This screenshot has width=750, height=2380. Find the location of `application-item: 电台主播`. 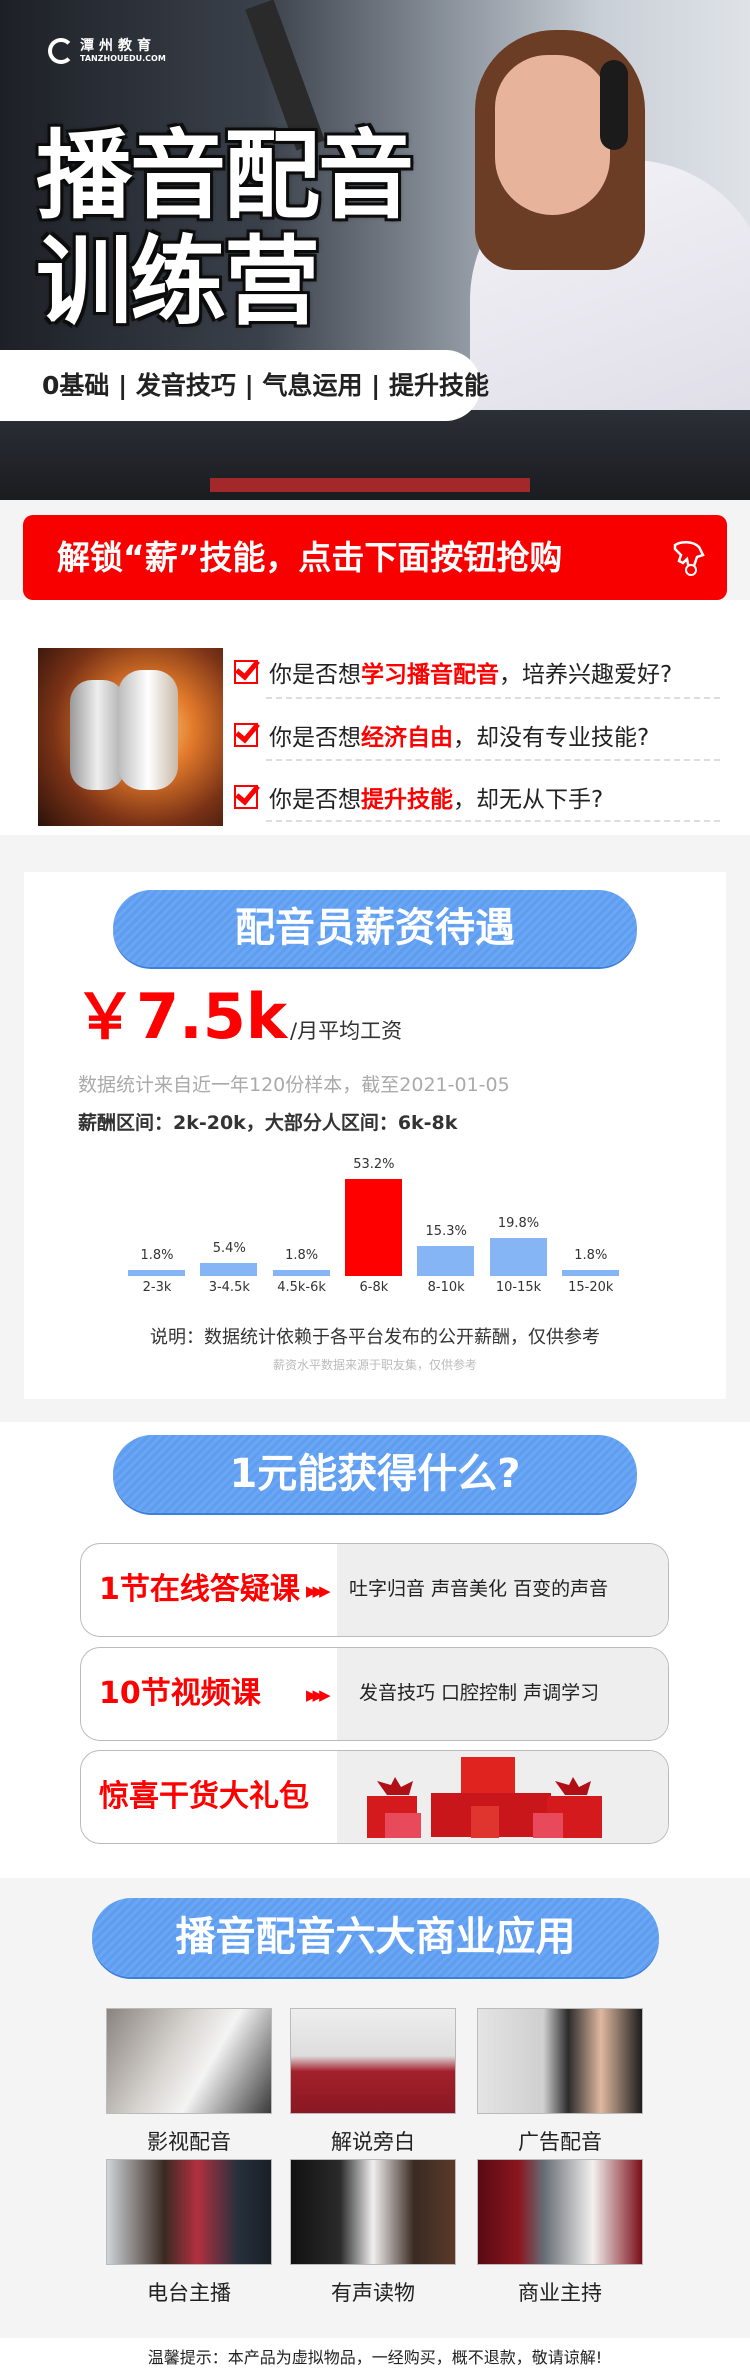

application-item: 电台主播 is located at coordinates (189, 2233).